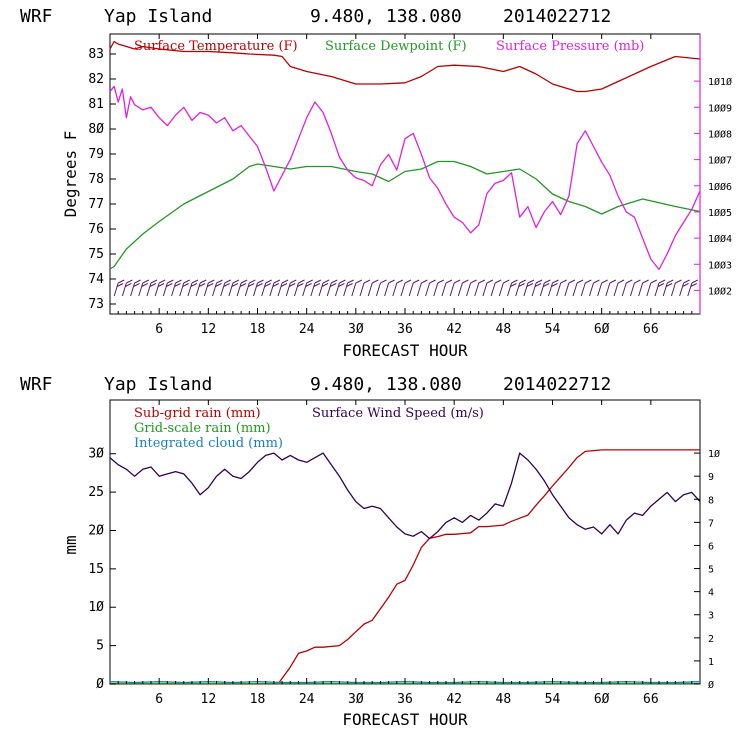 The image size is (740, 740). What do you see at coordinates (711, 500) in the screenshot?
I see `y2-tick-label: 8` at bounding box center [711, 500].